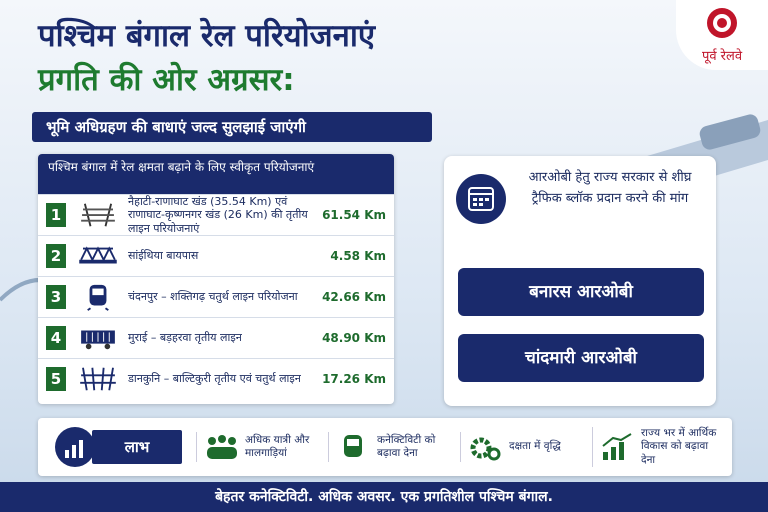 Image resolution: width=768 pixels, height=512 pixels. Describe the element at coordinates (56, 297) in the screenshot. I see `project-number: 3` at that location.